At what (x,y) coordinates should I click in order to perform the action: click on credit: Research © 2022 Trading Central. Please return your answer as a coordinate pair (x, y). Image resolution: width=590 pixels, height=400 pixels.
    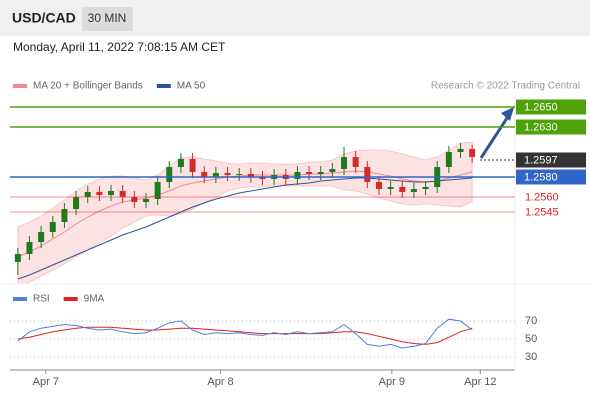
    Looking at the image, I should click on (505, 86).